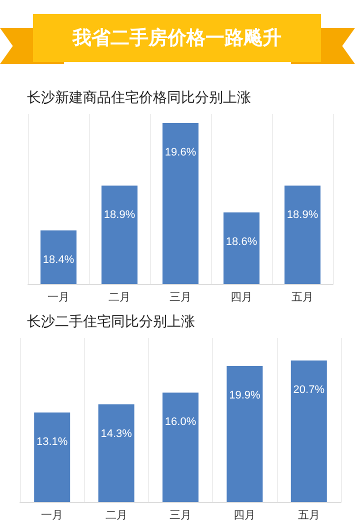 This screenshot has width=355, height=524. I want to click on chart-title: 长沙二手住宅同比分别上涨, so click(111, 322).